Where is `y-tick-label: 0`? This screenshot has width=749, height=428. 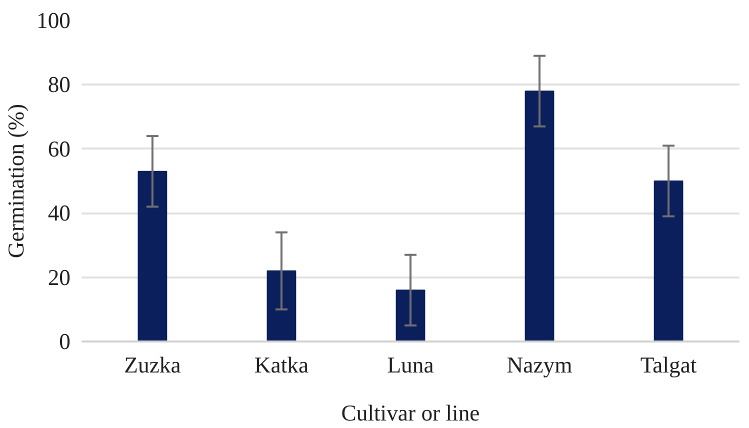
y-tick-label: 0 is located at coordinates (64, 341).